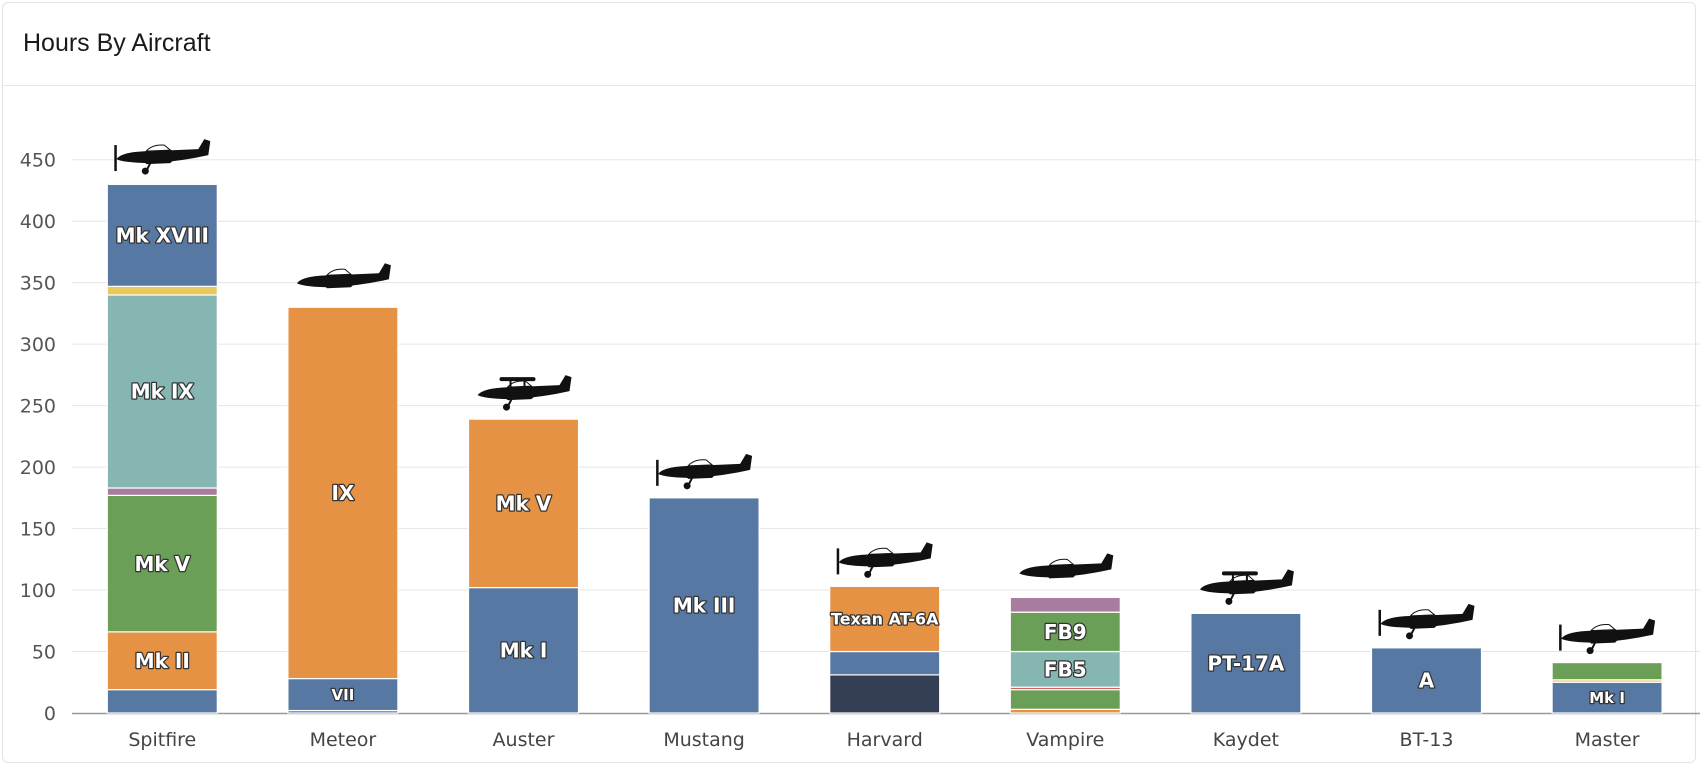 Image resolution: width=1700 pixels, height=767 pixels. I want to click on x-tick-label: Master, so click(1607, 740).